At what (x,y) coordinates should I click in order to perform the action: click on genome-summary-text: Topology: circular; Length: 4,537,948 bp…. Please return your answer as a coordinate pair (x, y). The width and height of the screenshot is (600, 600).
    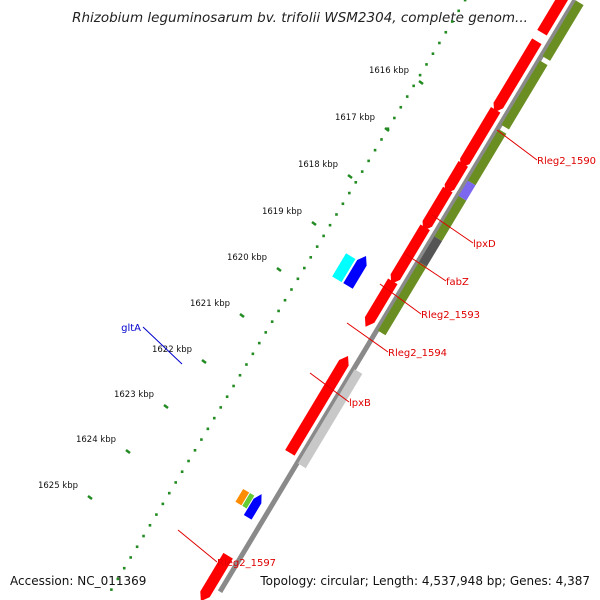
    Looking at the image, I should click on (425, 581).